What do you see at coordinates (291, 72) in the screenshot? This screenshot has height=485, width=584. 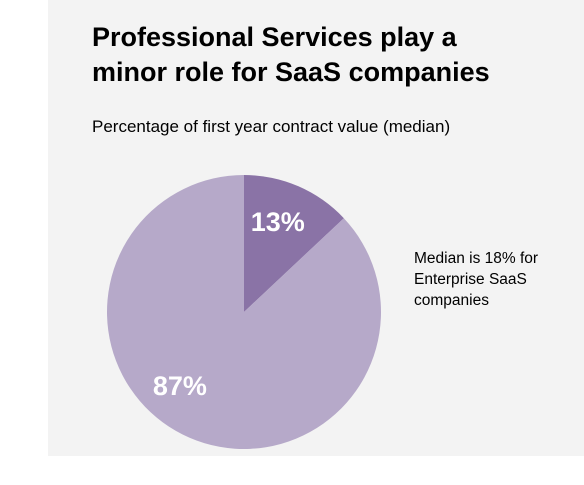 I see `chart-title-line-2: minor role for SaaS companies` at bounding box center [291, 72].